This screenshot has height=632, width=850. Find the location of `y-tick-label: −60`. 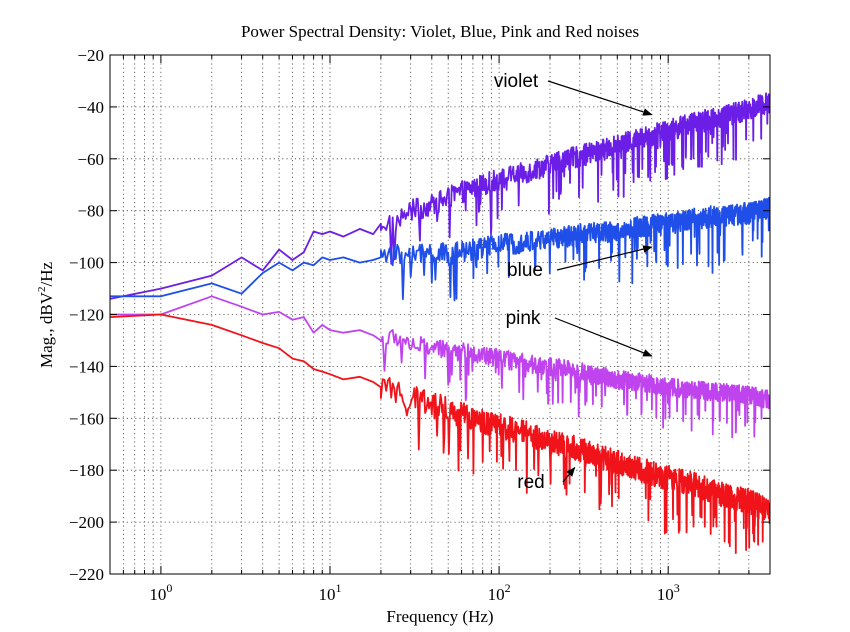

y-tick-label: −60 is located at coordinates (90, 159).